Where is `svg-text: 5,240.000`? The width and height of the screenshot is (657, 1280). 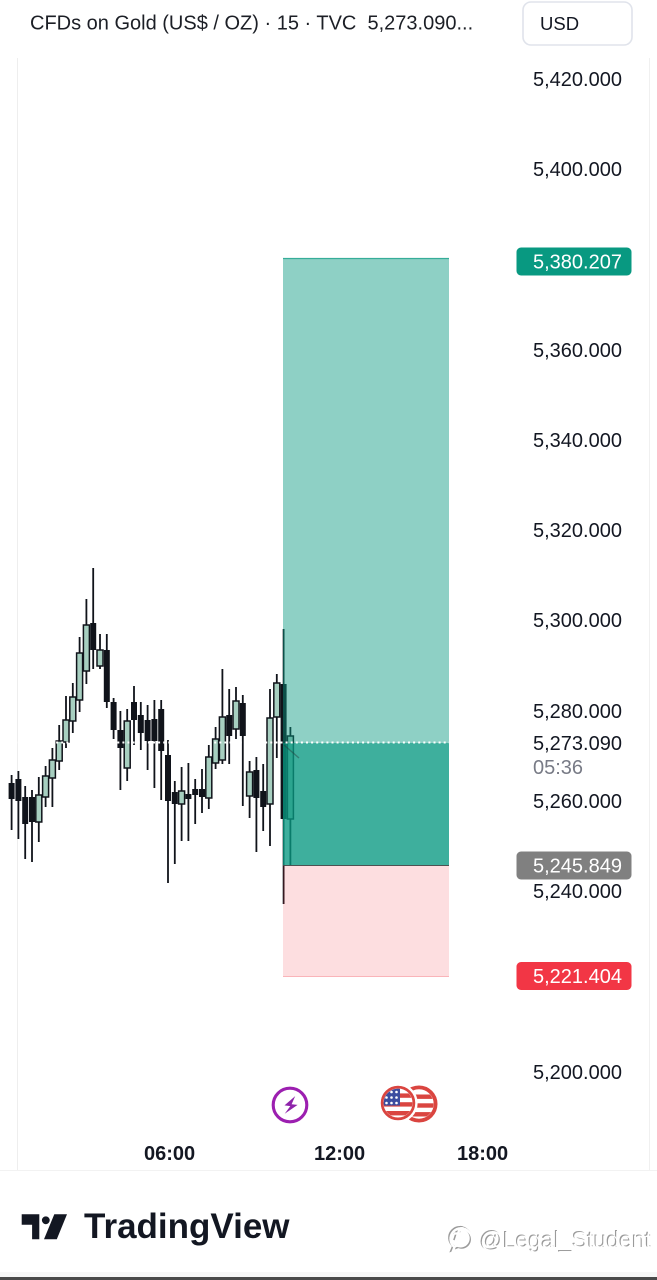
svg-text: 5,240.000 is located at coordinates (577, 892).